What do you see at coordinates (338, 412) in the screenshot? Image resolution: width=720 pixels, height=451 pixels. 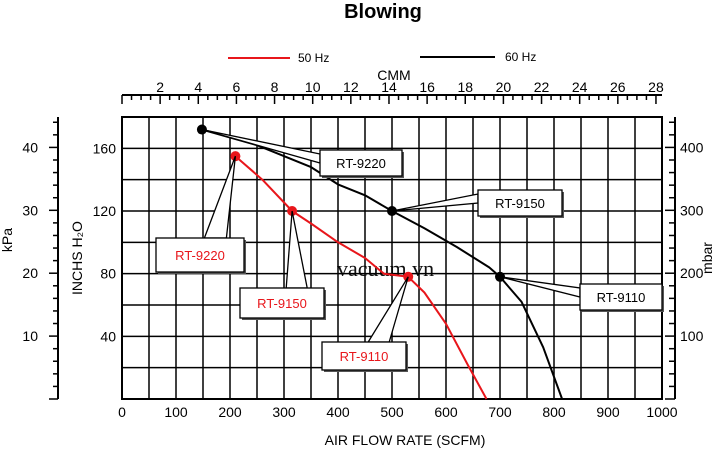 I see `x-tick-label: 400` at bounding box center [338, 412].